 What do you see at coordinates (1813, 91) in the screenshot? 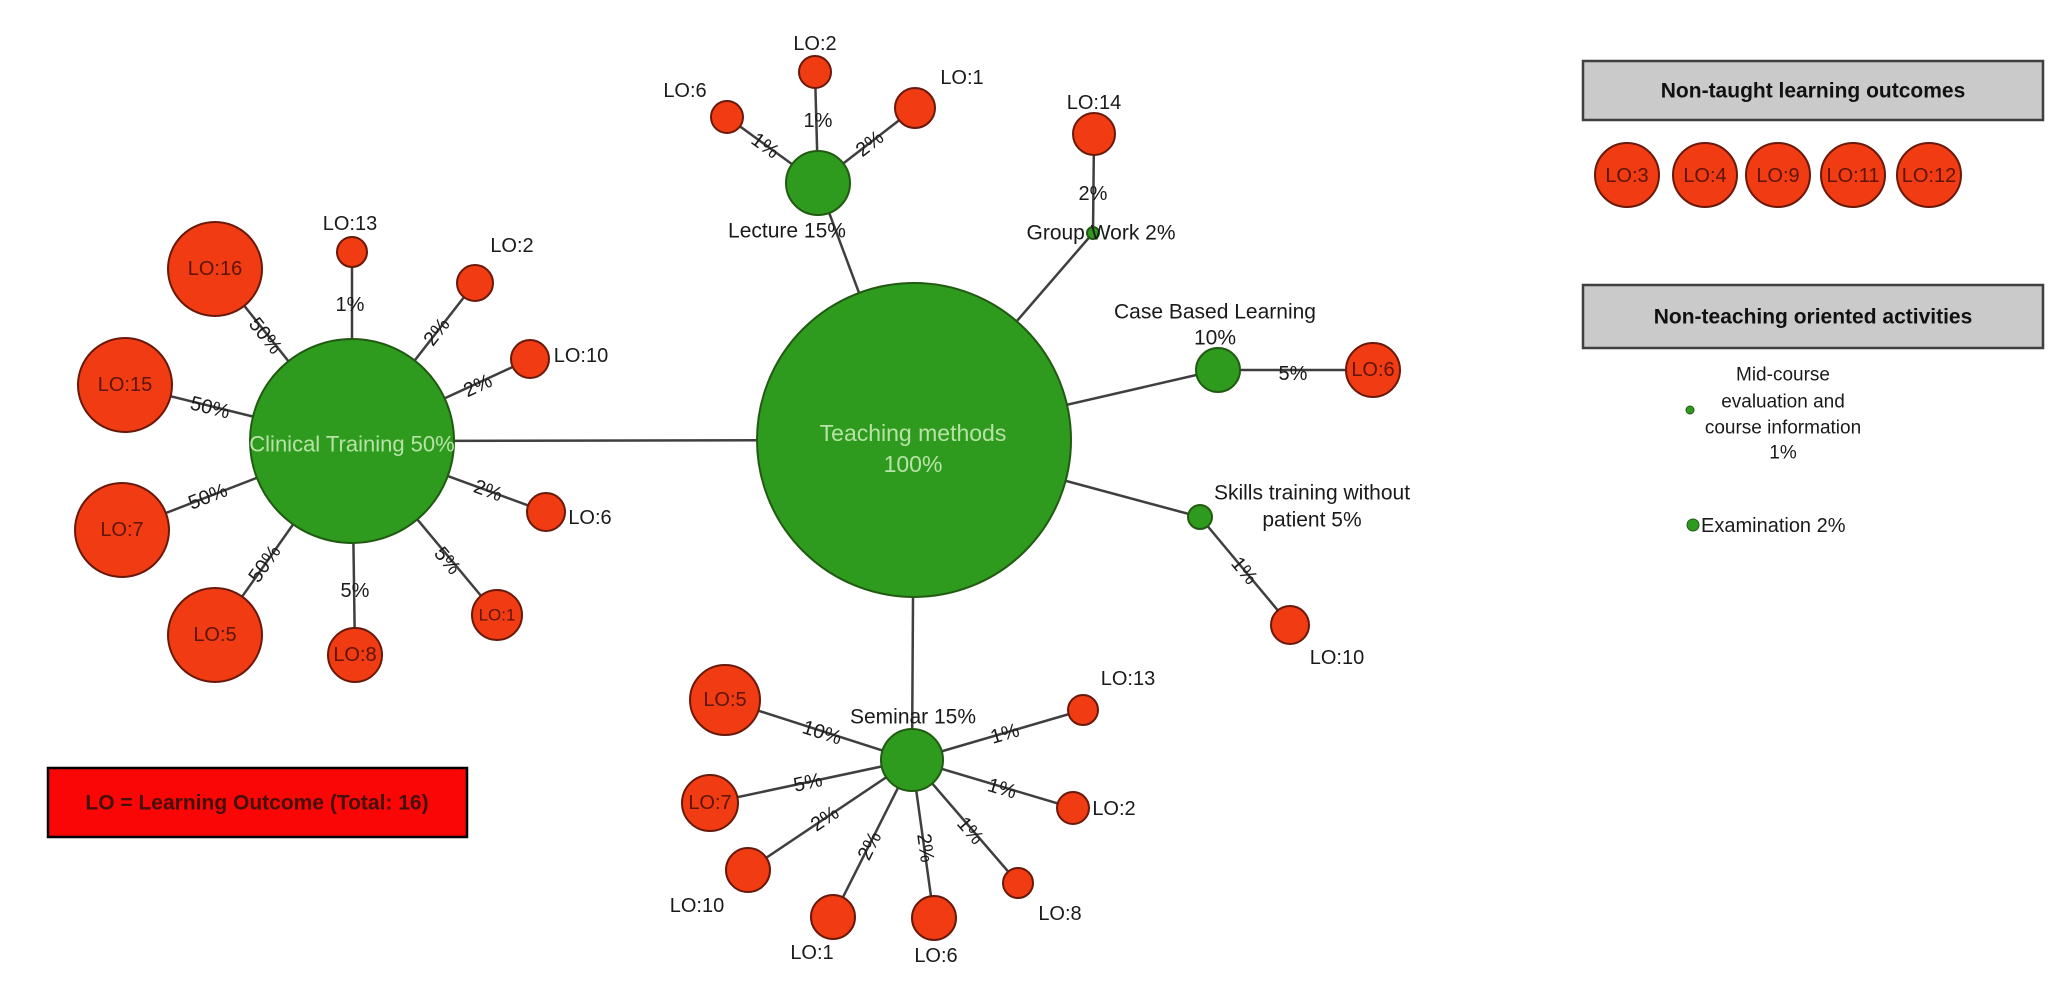
I see `legend-non-taught-title: Non-taught learning outcomes` at bounding box center [1813, 91].